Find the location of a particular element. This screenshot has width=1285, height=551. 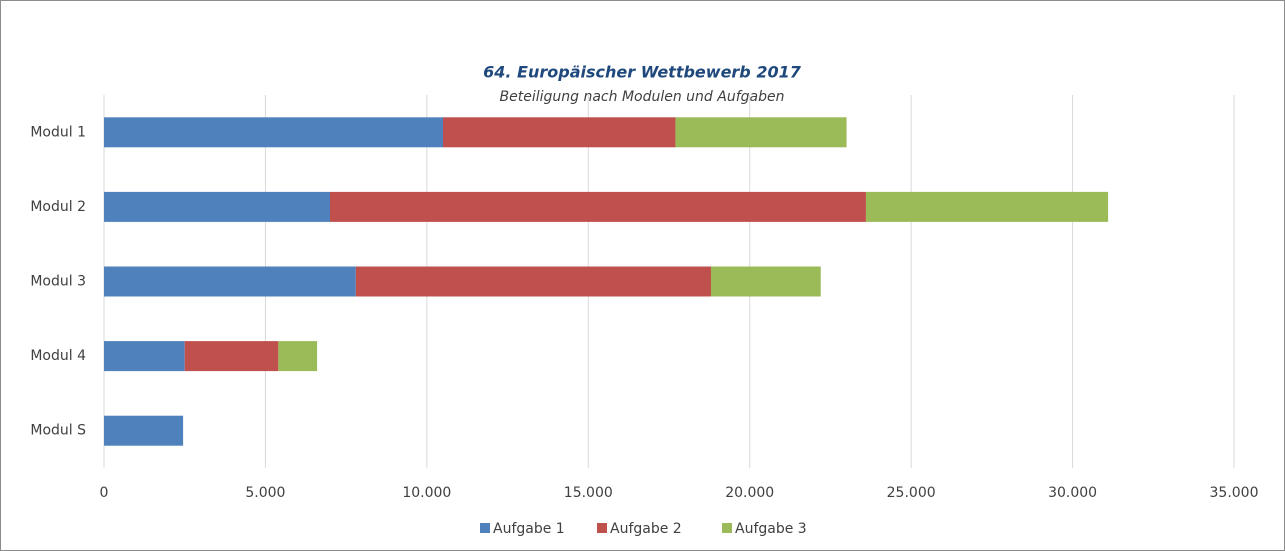

x-tick-label: 10.000 is located at coordinates (426, 493).